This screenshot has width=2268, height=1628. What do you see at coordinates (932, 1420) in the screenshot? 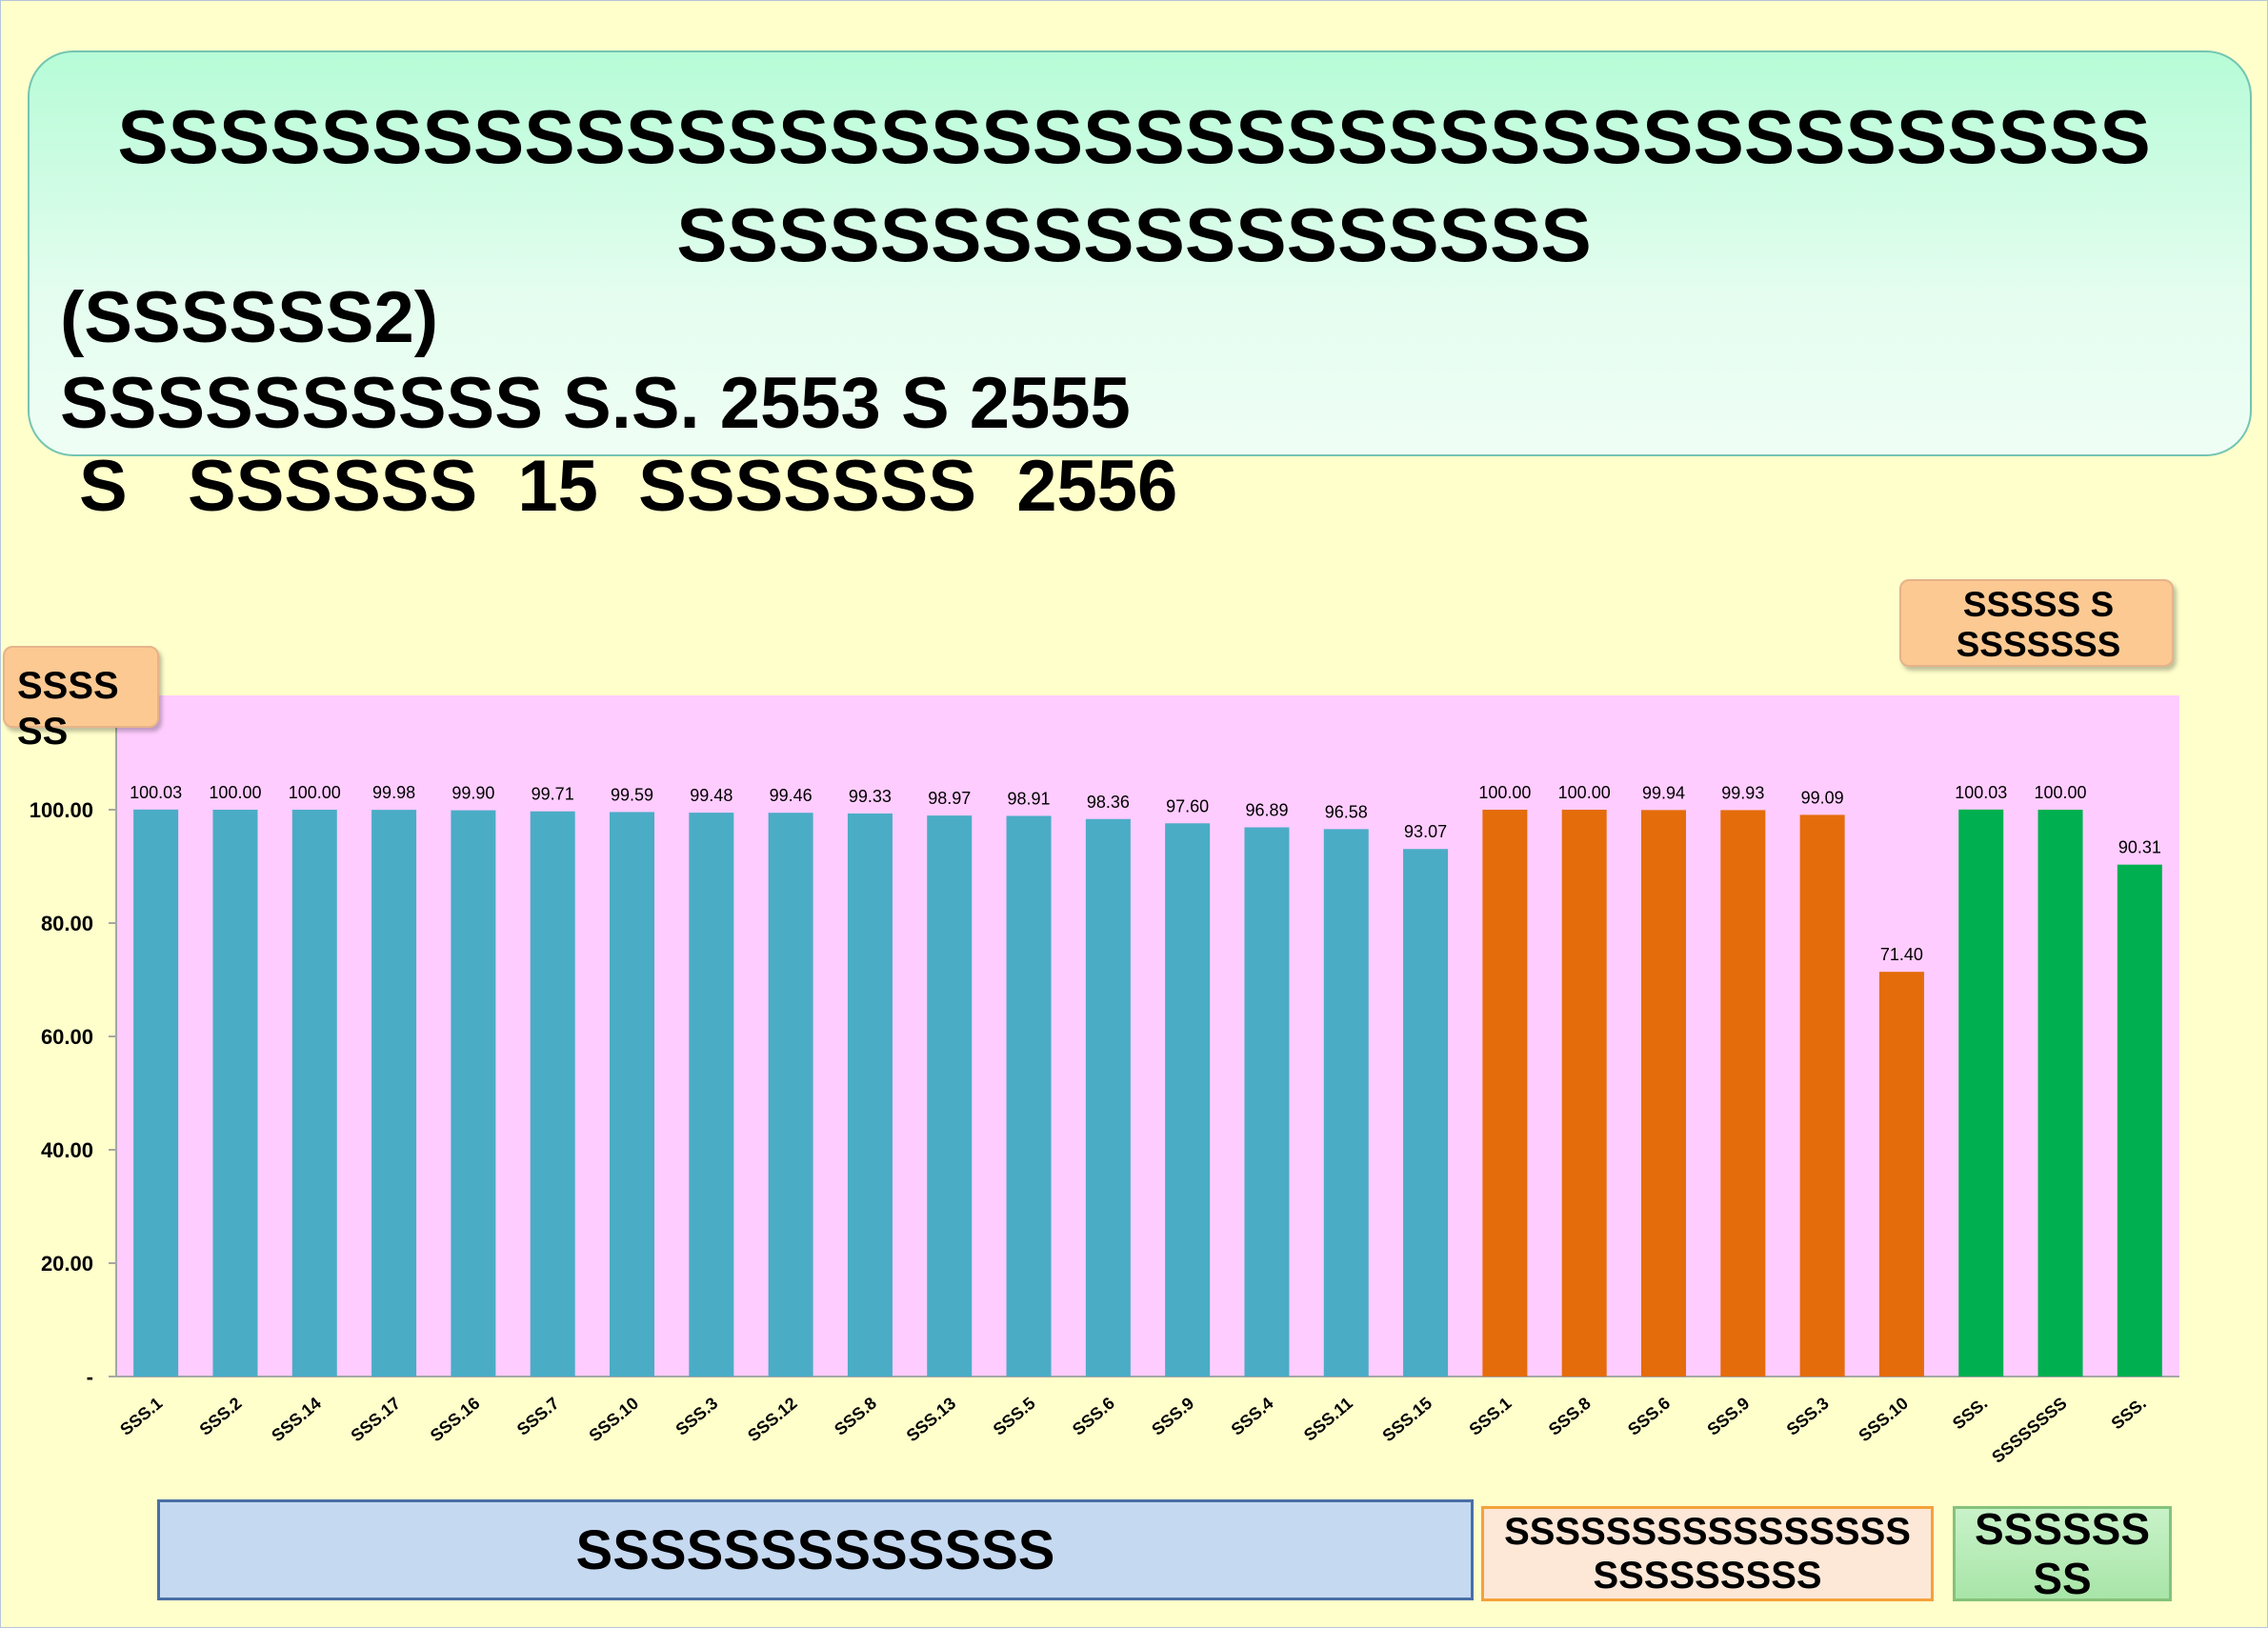
I see `x-tick-label: SSS.13` at bounding box center [932, 1420].